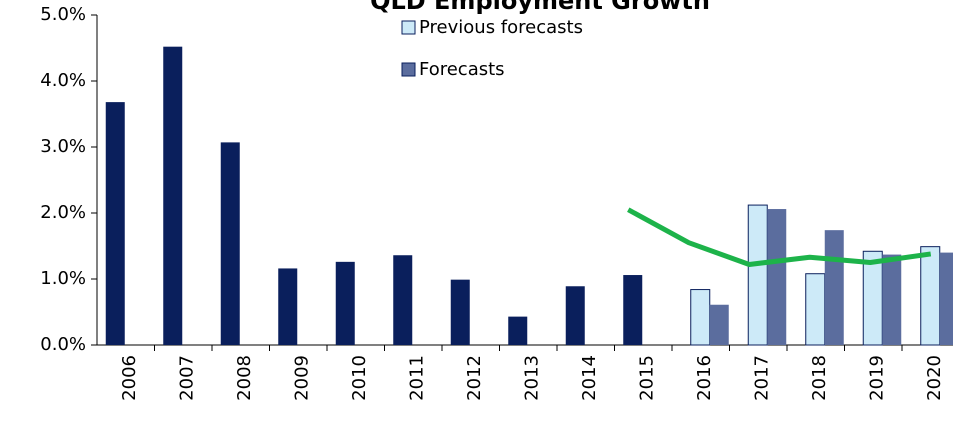  I want to click on y-tick-label: 1.0%, so click(63, 278).